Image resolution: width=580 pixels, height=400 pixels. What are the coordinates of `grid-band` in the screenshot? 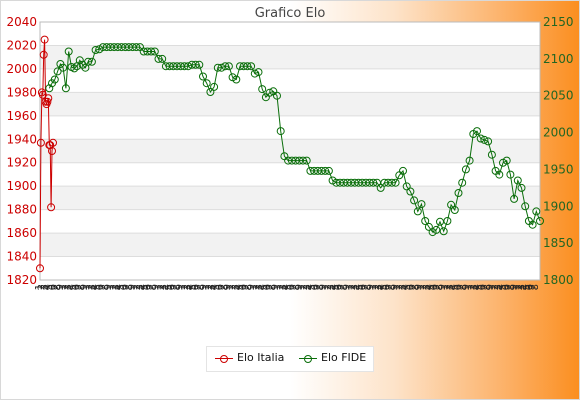 It's located at (290, 104).